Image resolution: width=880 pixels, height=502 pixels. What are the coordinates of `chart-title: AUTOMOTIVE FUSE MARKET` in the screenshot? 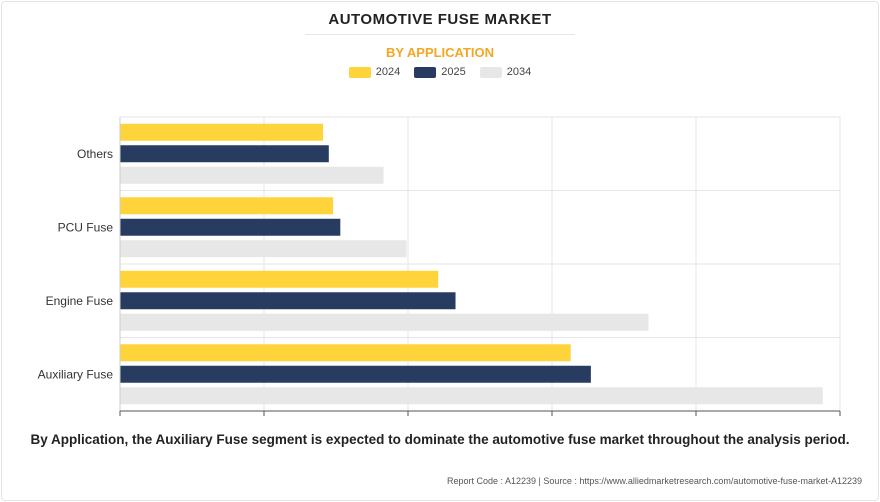 It's located at (440, 19).